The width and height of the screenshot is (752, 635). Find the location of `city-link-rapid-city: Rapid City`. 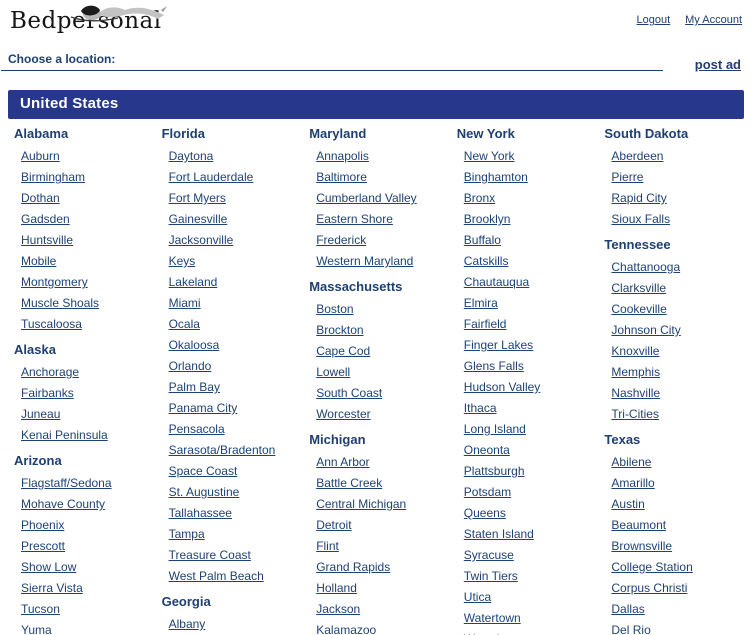

city-link-rapid-city: Rapid City is located at coordinates (639, 198).